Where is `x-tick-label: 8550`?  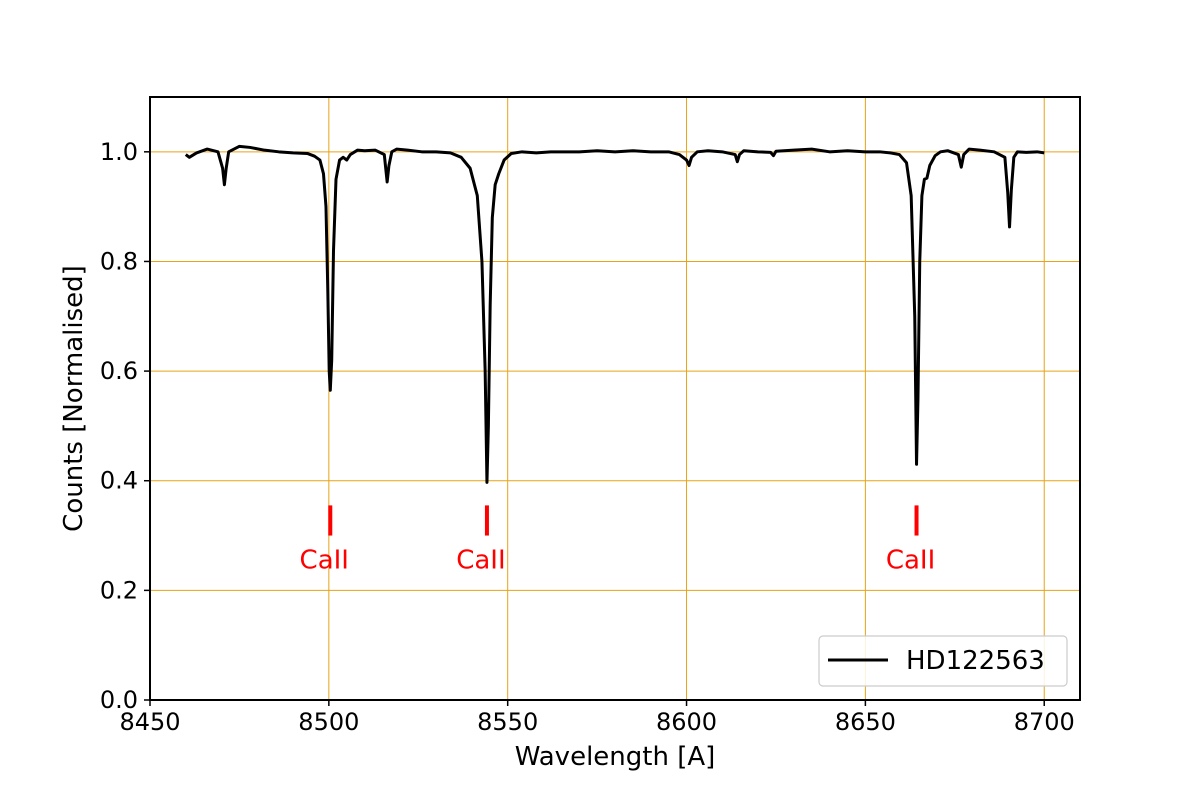 x-tick-label: 8550 is located at coordinates (507, 722).